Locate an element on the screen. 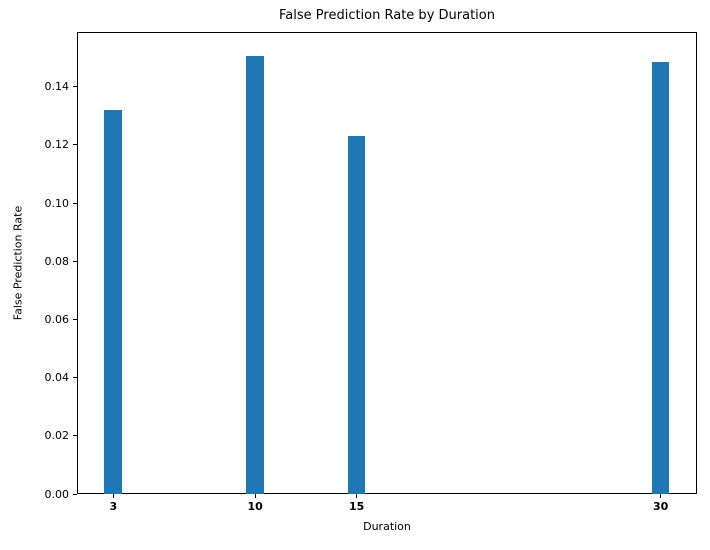 This screenshot has height=550, width=710. x-tick-label: 30 is located at coordinates (661, 506).